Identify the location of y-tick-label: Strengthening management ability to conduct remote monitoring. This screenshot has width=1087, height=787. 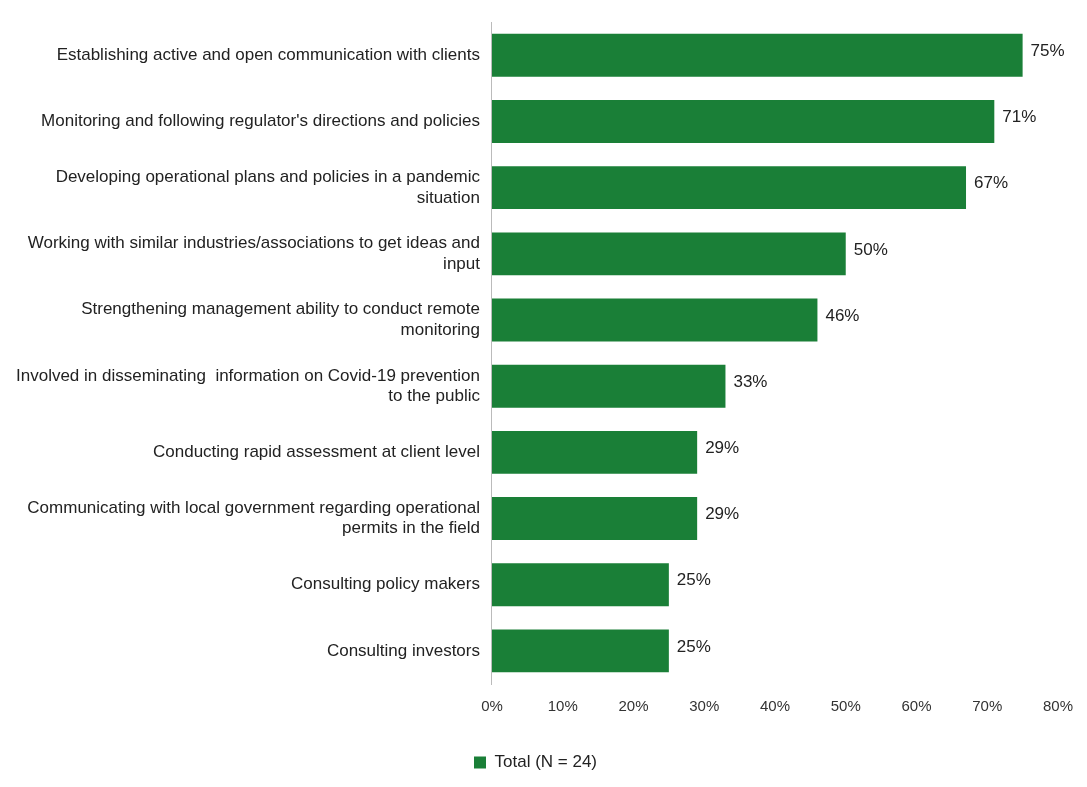
(280, 319).